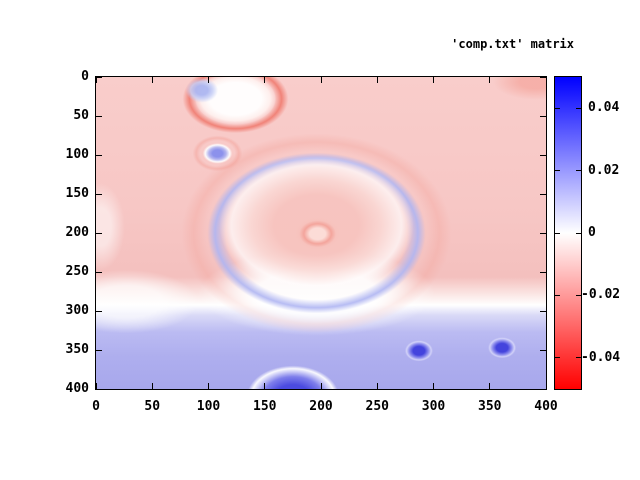 This screenshot has width=640, height=480. What do you see at coordinates (601, 357) in the screenshot?
I see `colorbar-tick-label: -0.04` at bounding box center [601, 357].